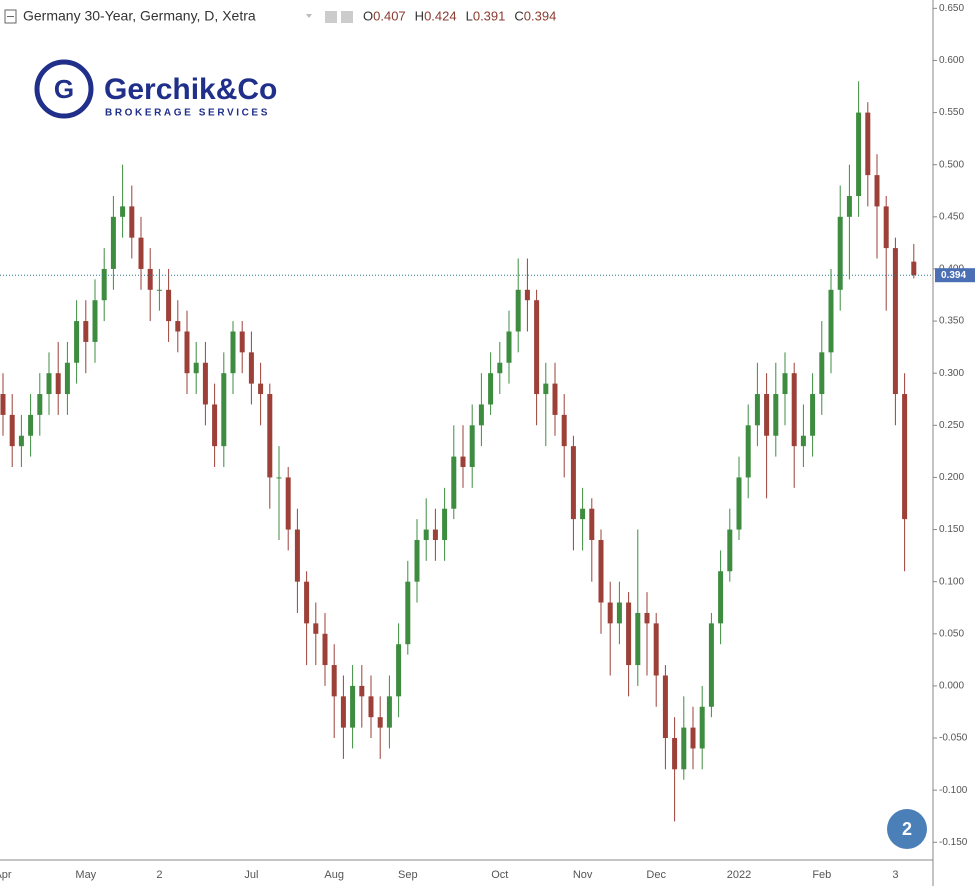 Image resolution: width=977 pixels, height=886 pixels. Describe the element at coordinates (64, 89) in the screenshot. I see `logo-ring` at that location.